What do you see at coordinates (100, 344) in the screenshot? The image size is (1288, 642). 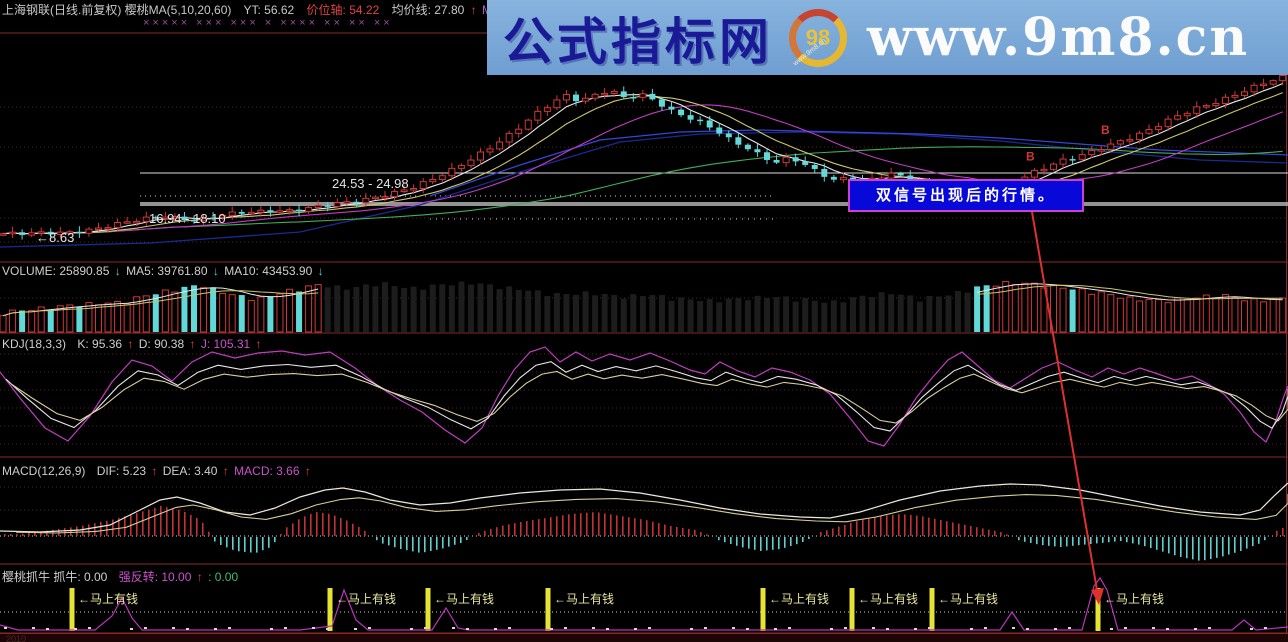 I see `kdj-k-value: K: 95.36` at bounding box center [100, 344].